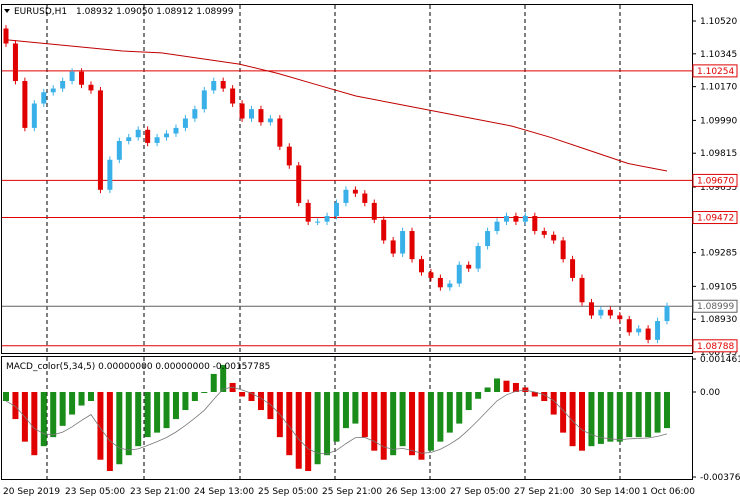 This screenshot has width=740, height=500. What do you see at coordinates (718, 121) in the screenshot?
I see `price-tick-label: 1.09990` at bounding box center [718, 121].